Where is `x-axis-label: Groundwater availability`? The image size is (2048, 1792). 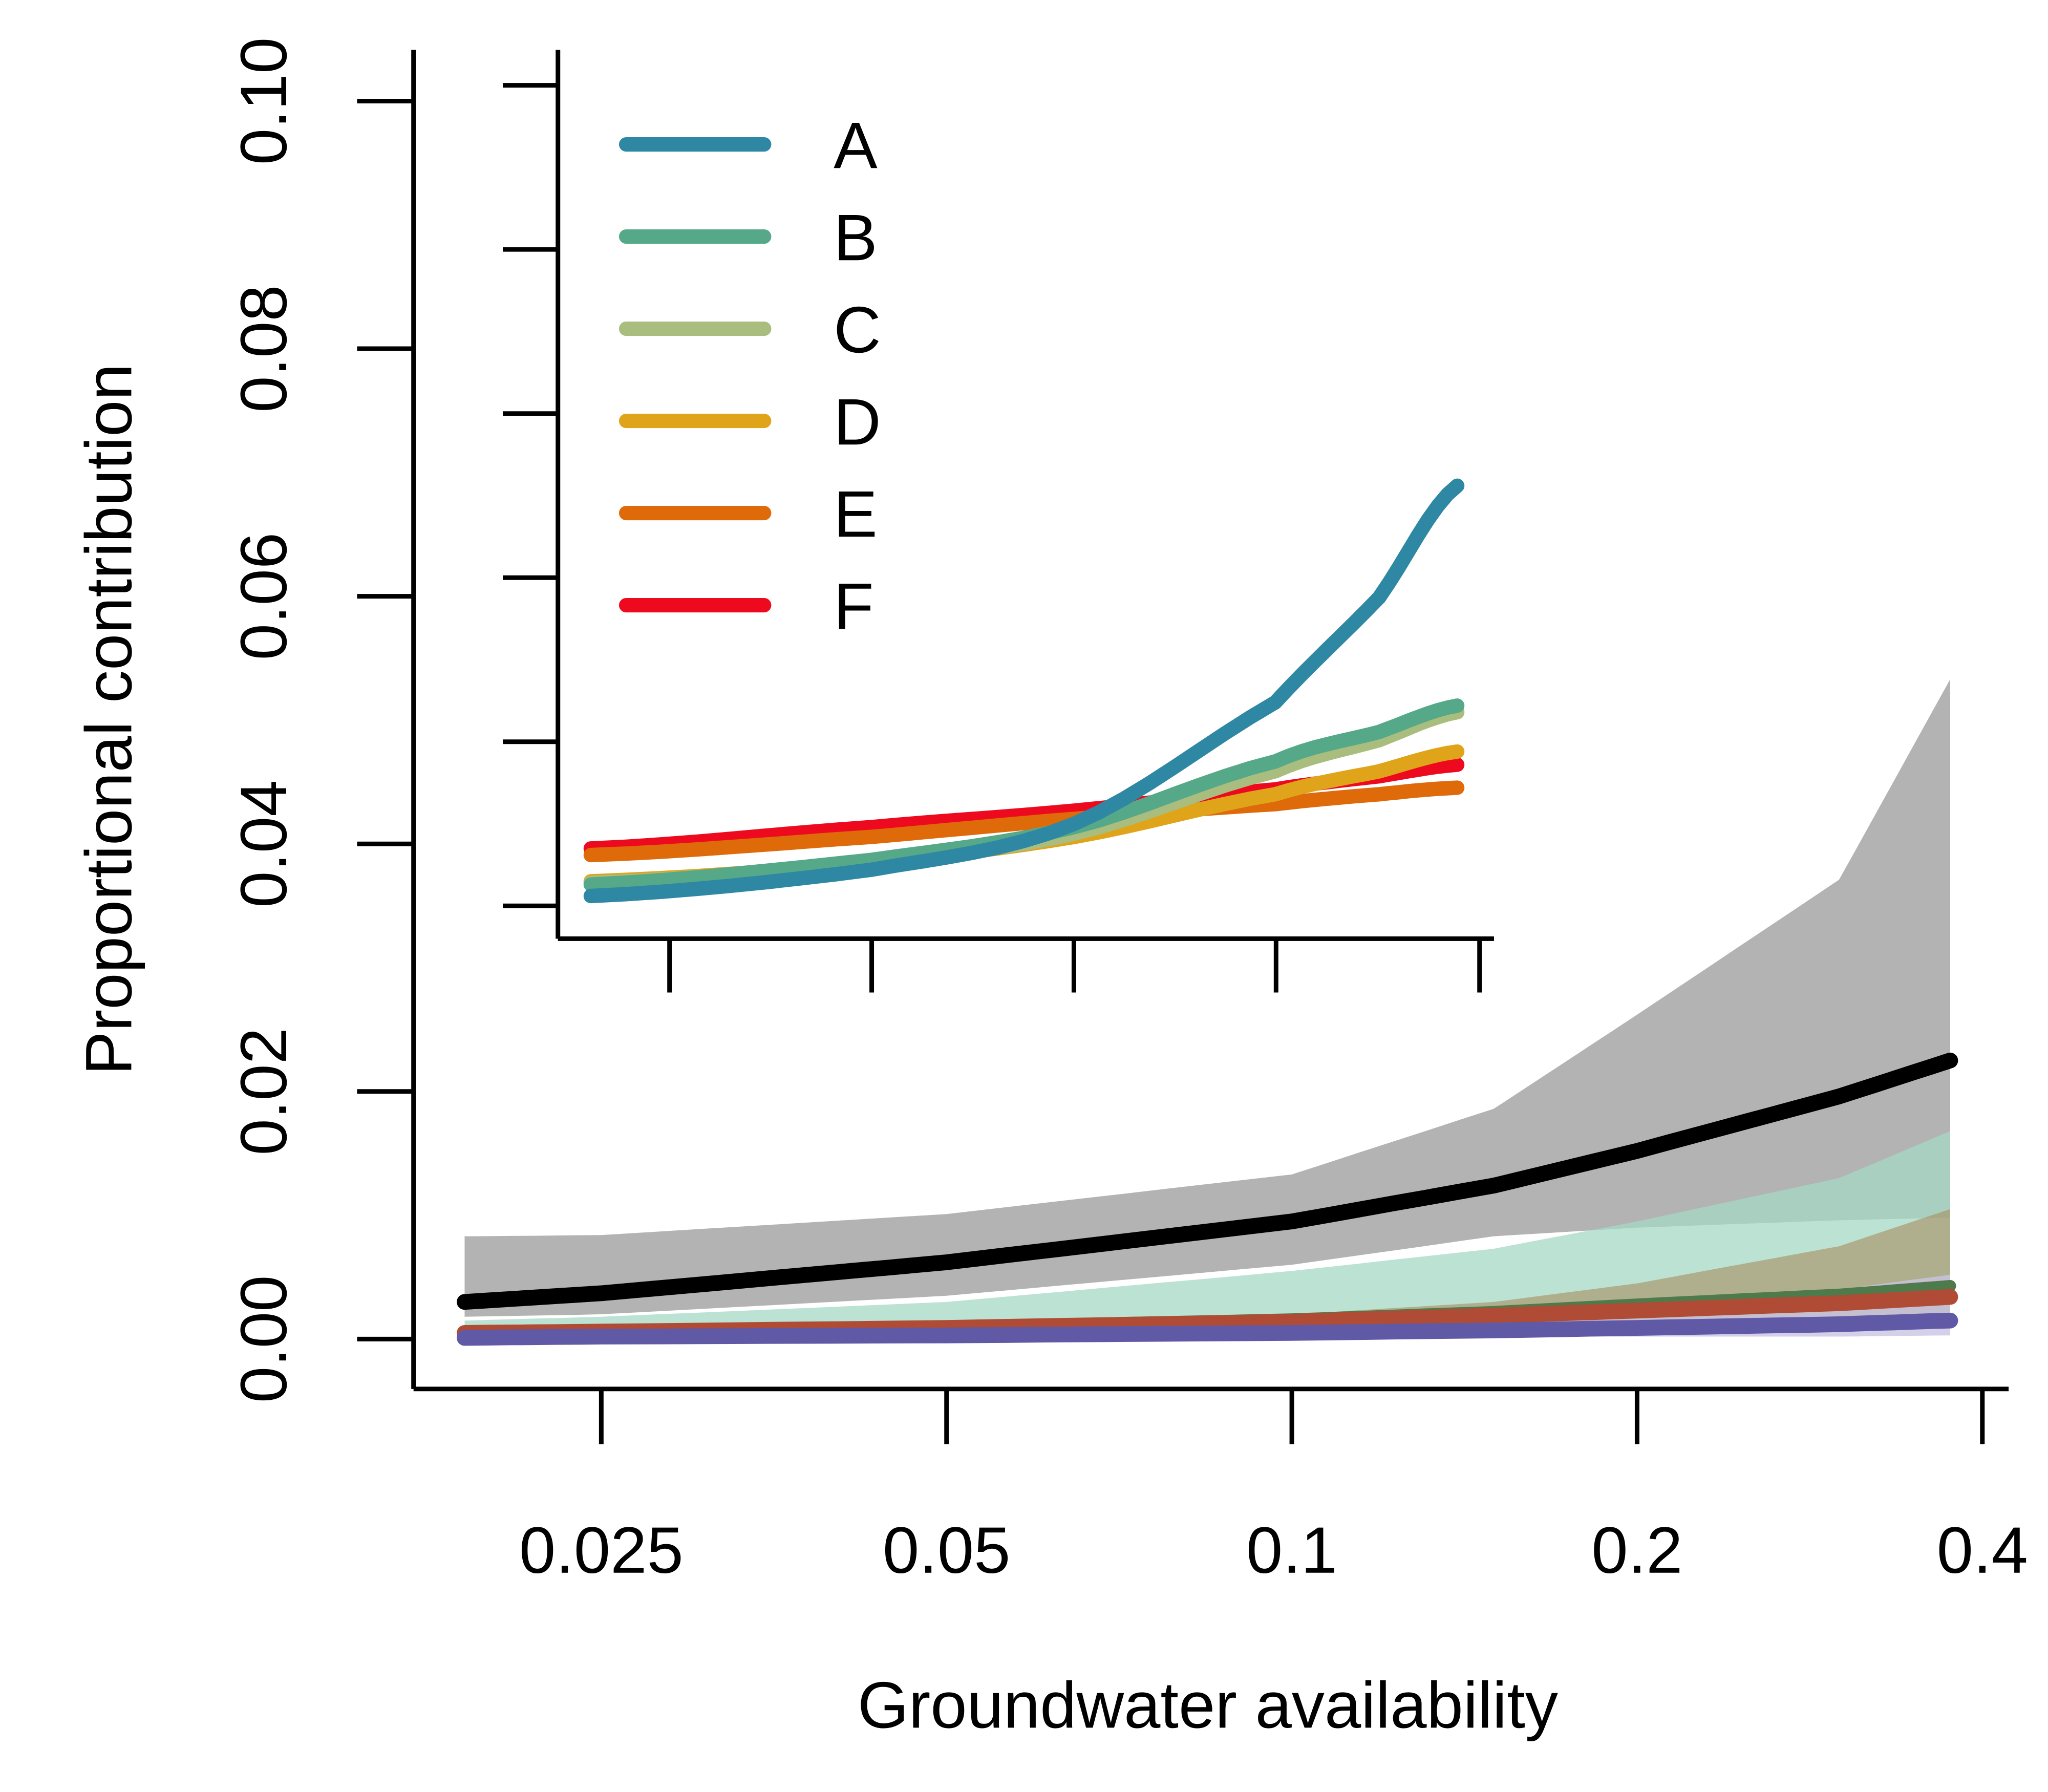
x-axis-label: Groundwater availability is located at coordinates (1208, 1705).